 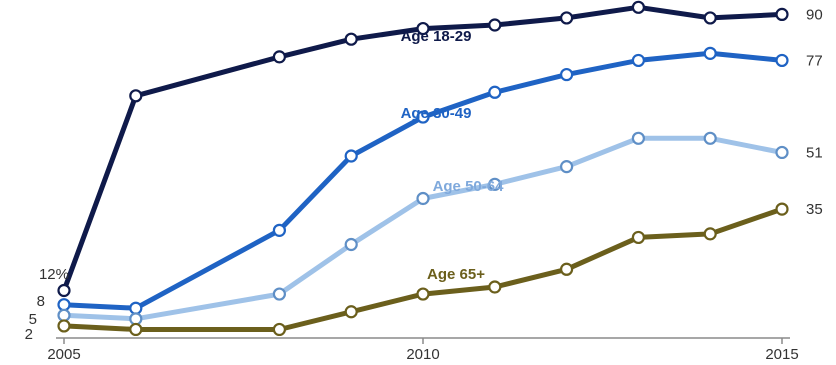 I want to click on start-label-age-18-29: 12%, so click(x=54, y=274).